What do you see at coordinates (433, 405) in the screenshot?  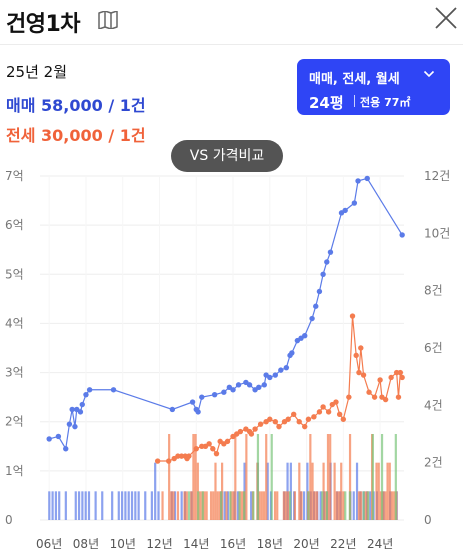 I see `y-right-tick-label: 4건` at bounding box center [433, 405].